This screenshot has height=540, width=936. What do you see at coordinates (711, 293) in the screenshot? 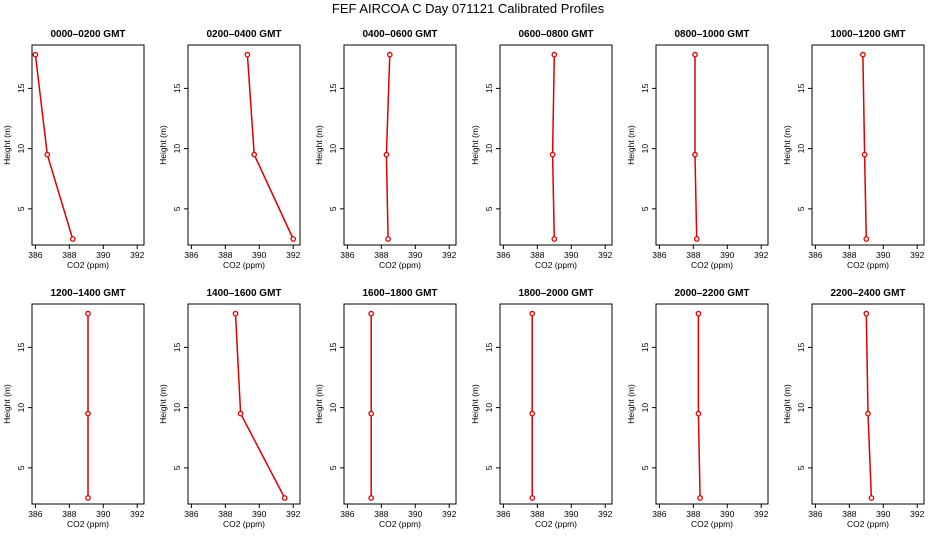
I see `panel-title: 2000–2200 GMT` at bounding box center [711, 293].